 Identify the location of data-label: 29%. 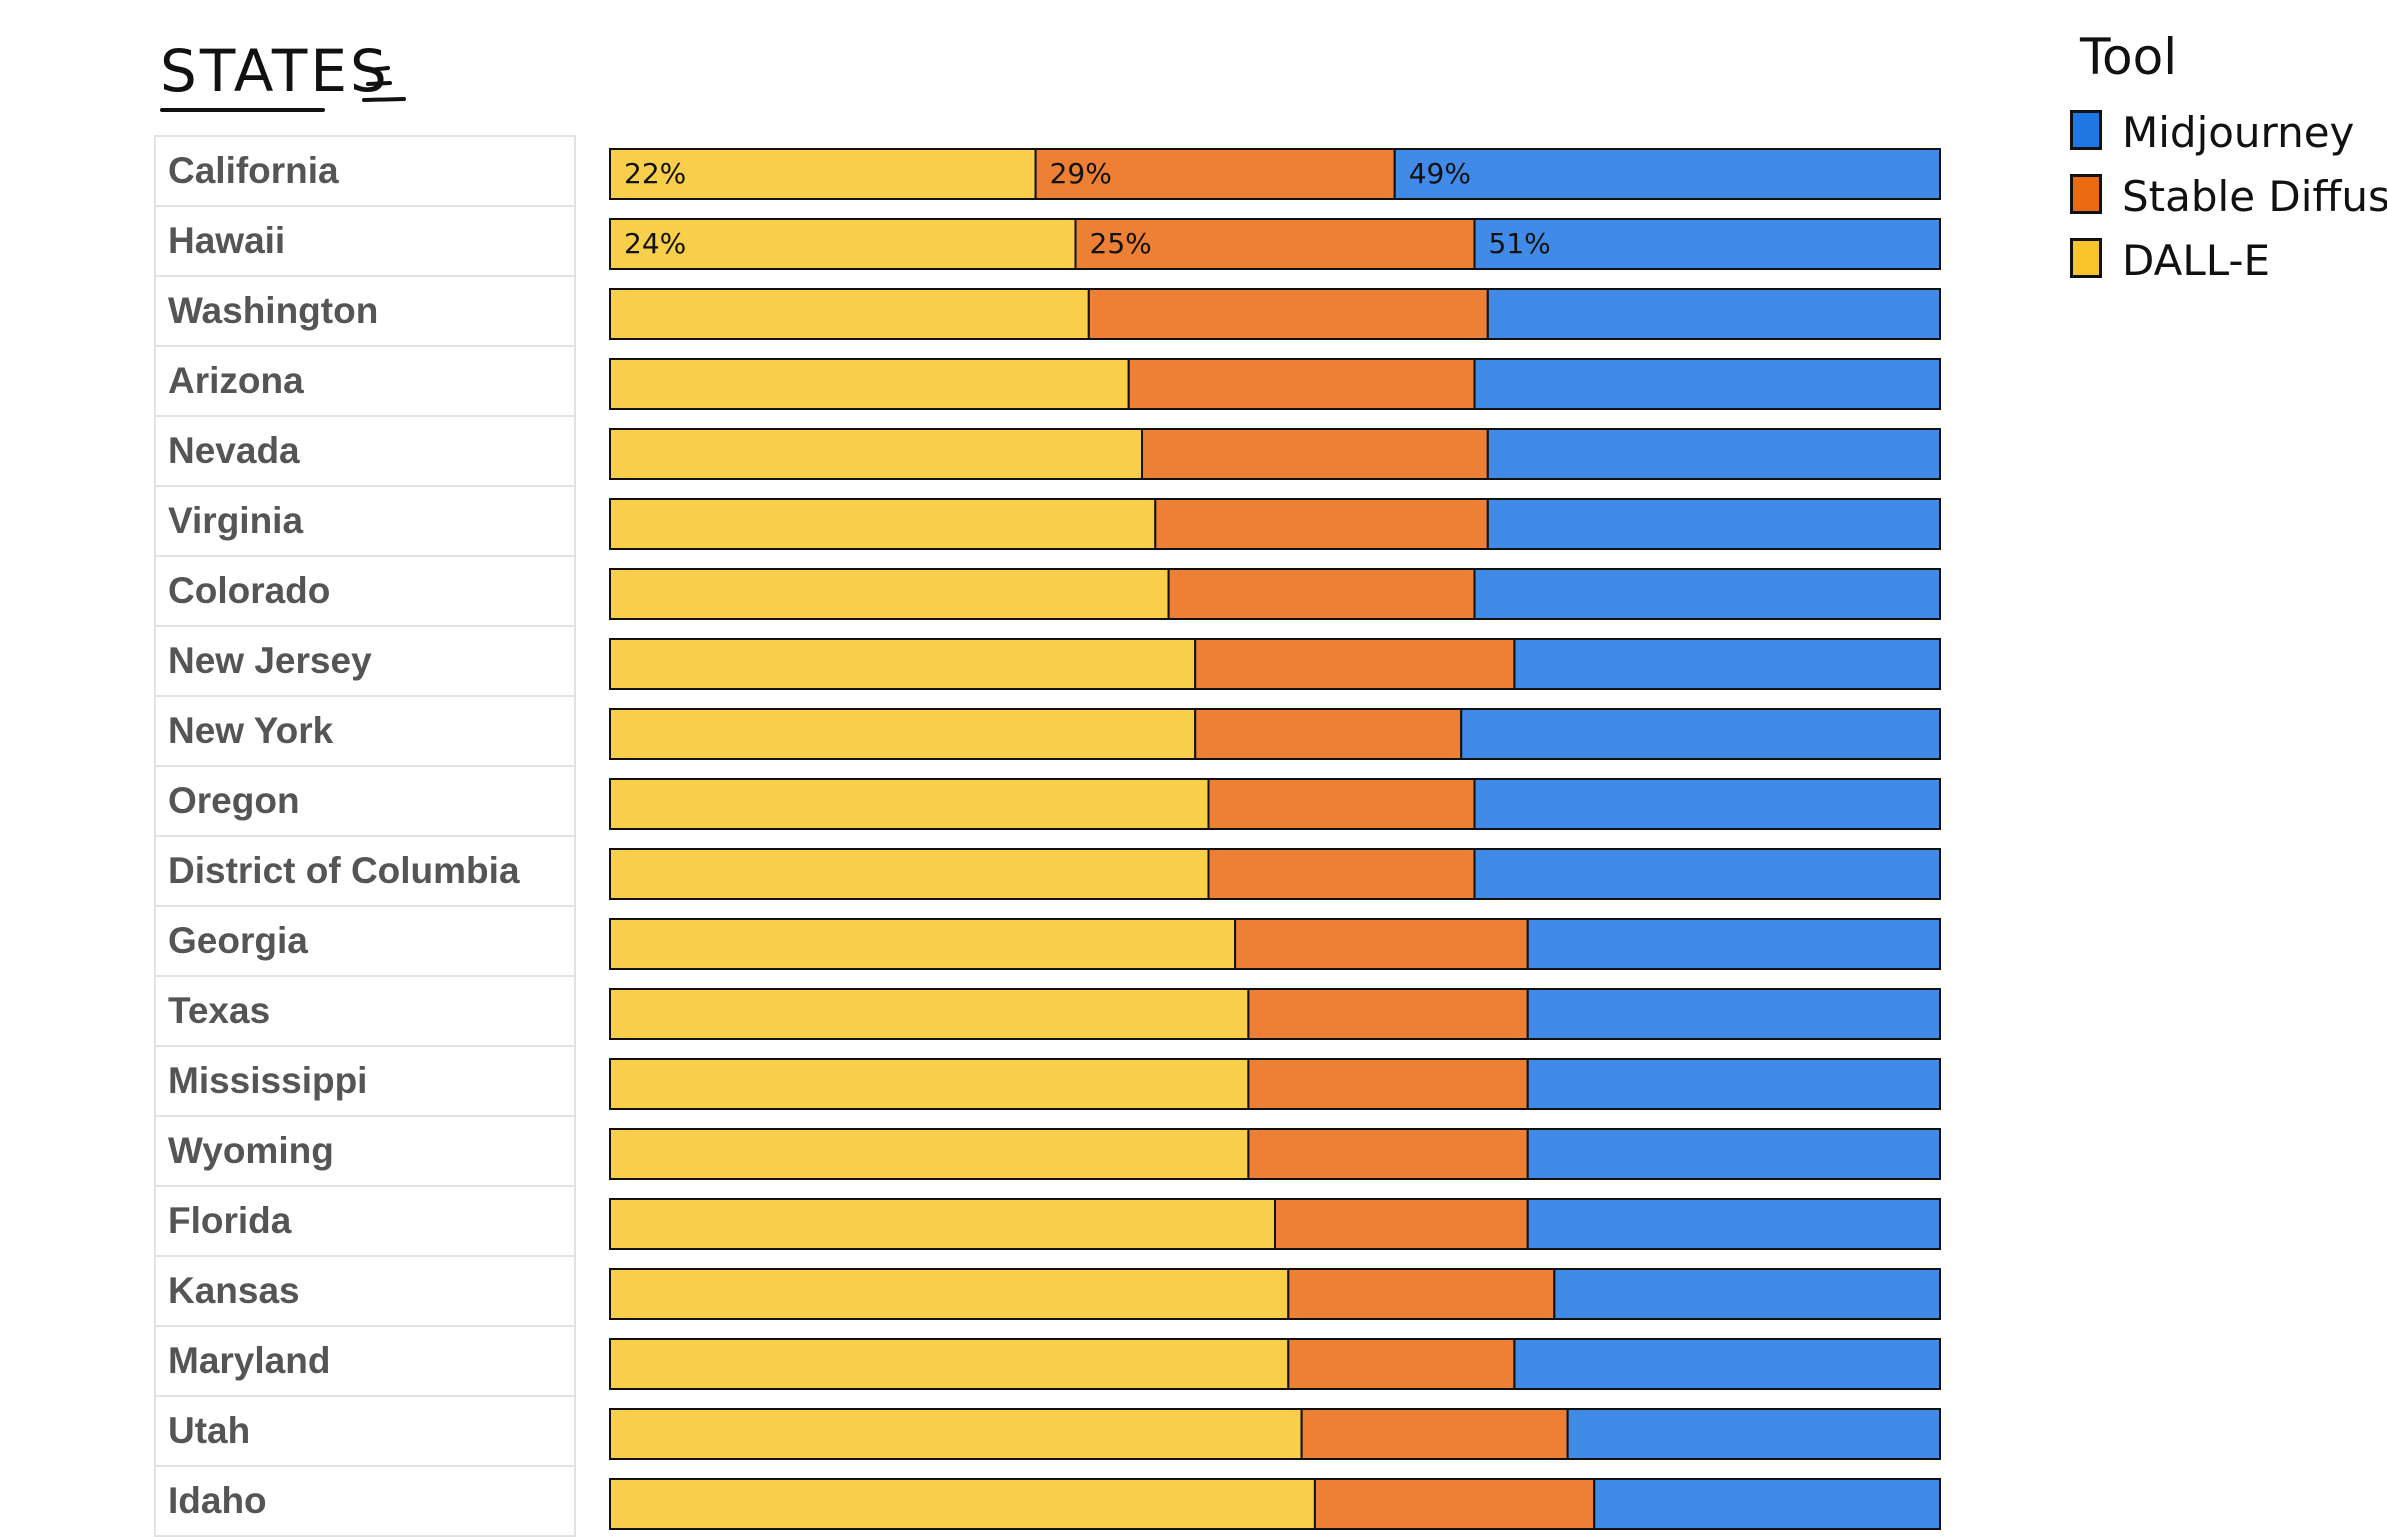
(1081, 173).